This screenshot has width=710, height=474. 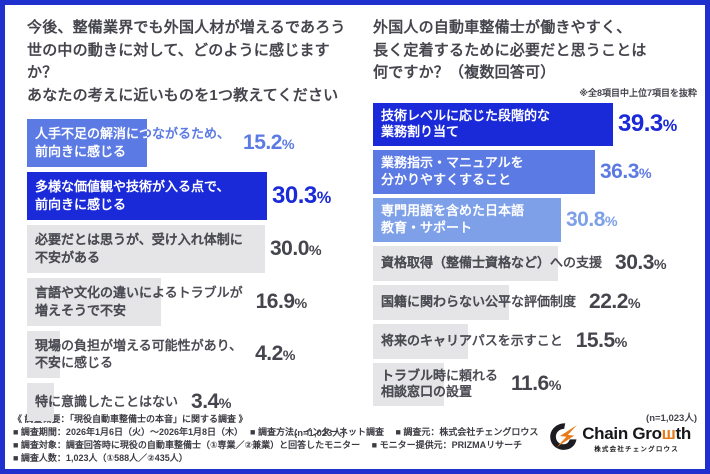 I want to click on bar-track: 専門用語を含めた日本語 教育・サポート 専門用語を含めた日本語 教育・サポート, so click(x=467, y=220).